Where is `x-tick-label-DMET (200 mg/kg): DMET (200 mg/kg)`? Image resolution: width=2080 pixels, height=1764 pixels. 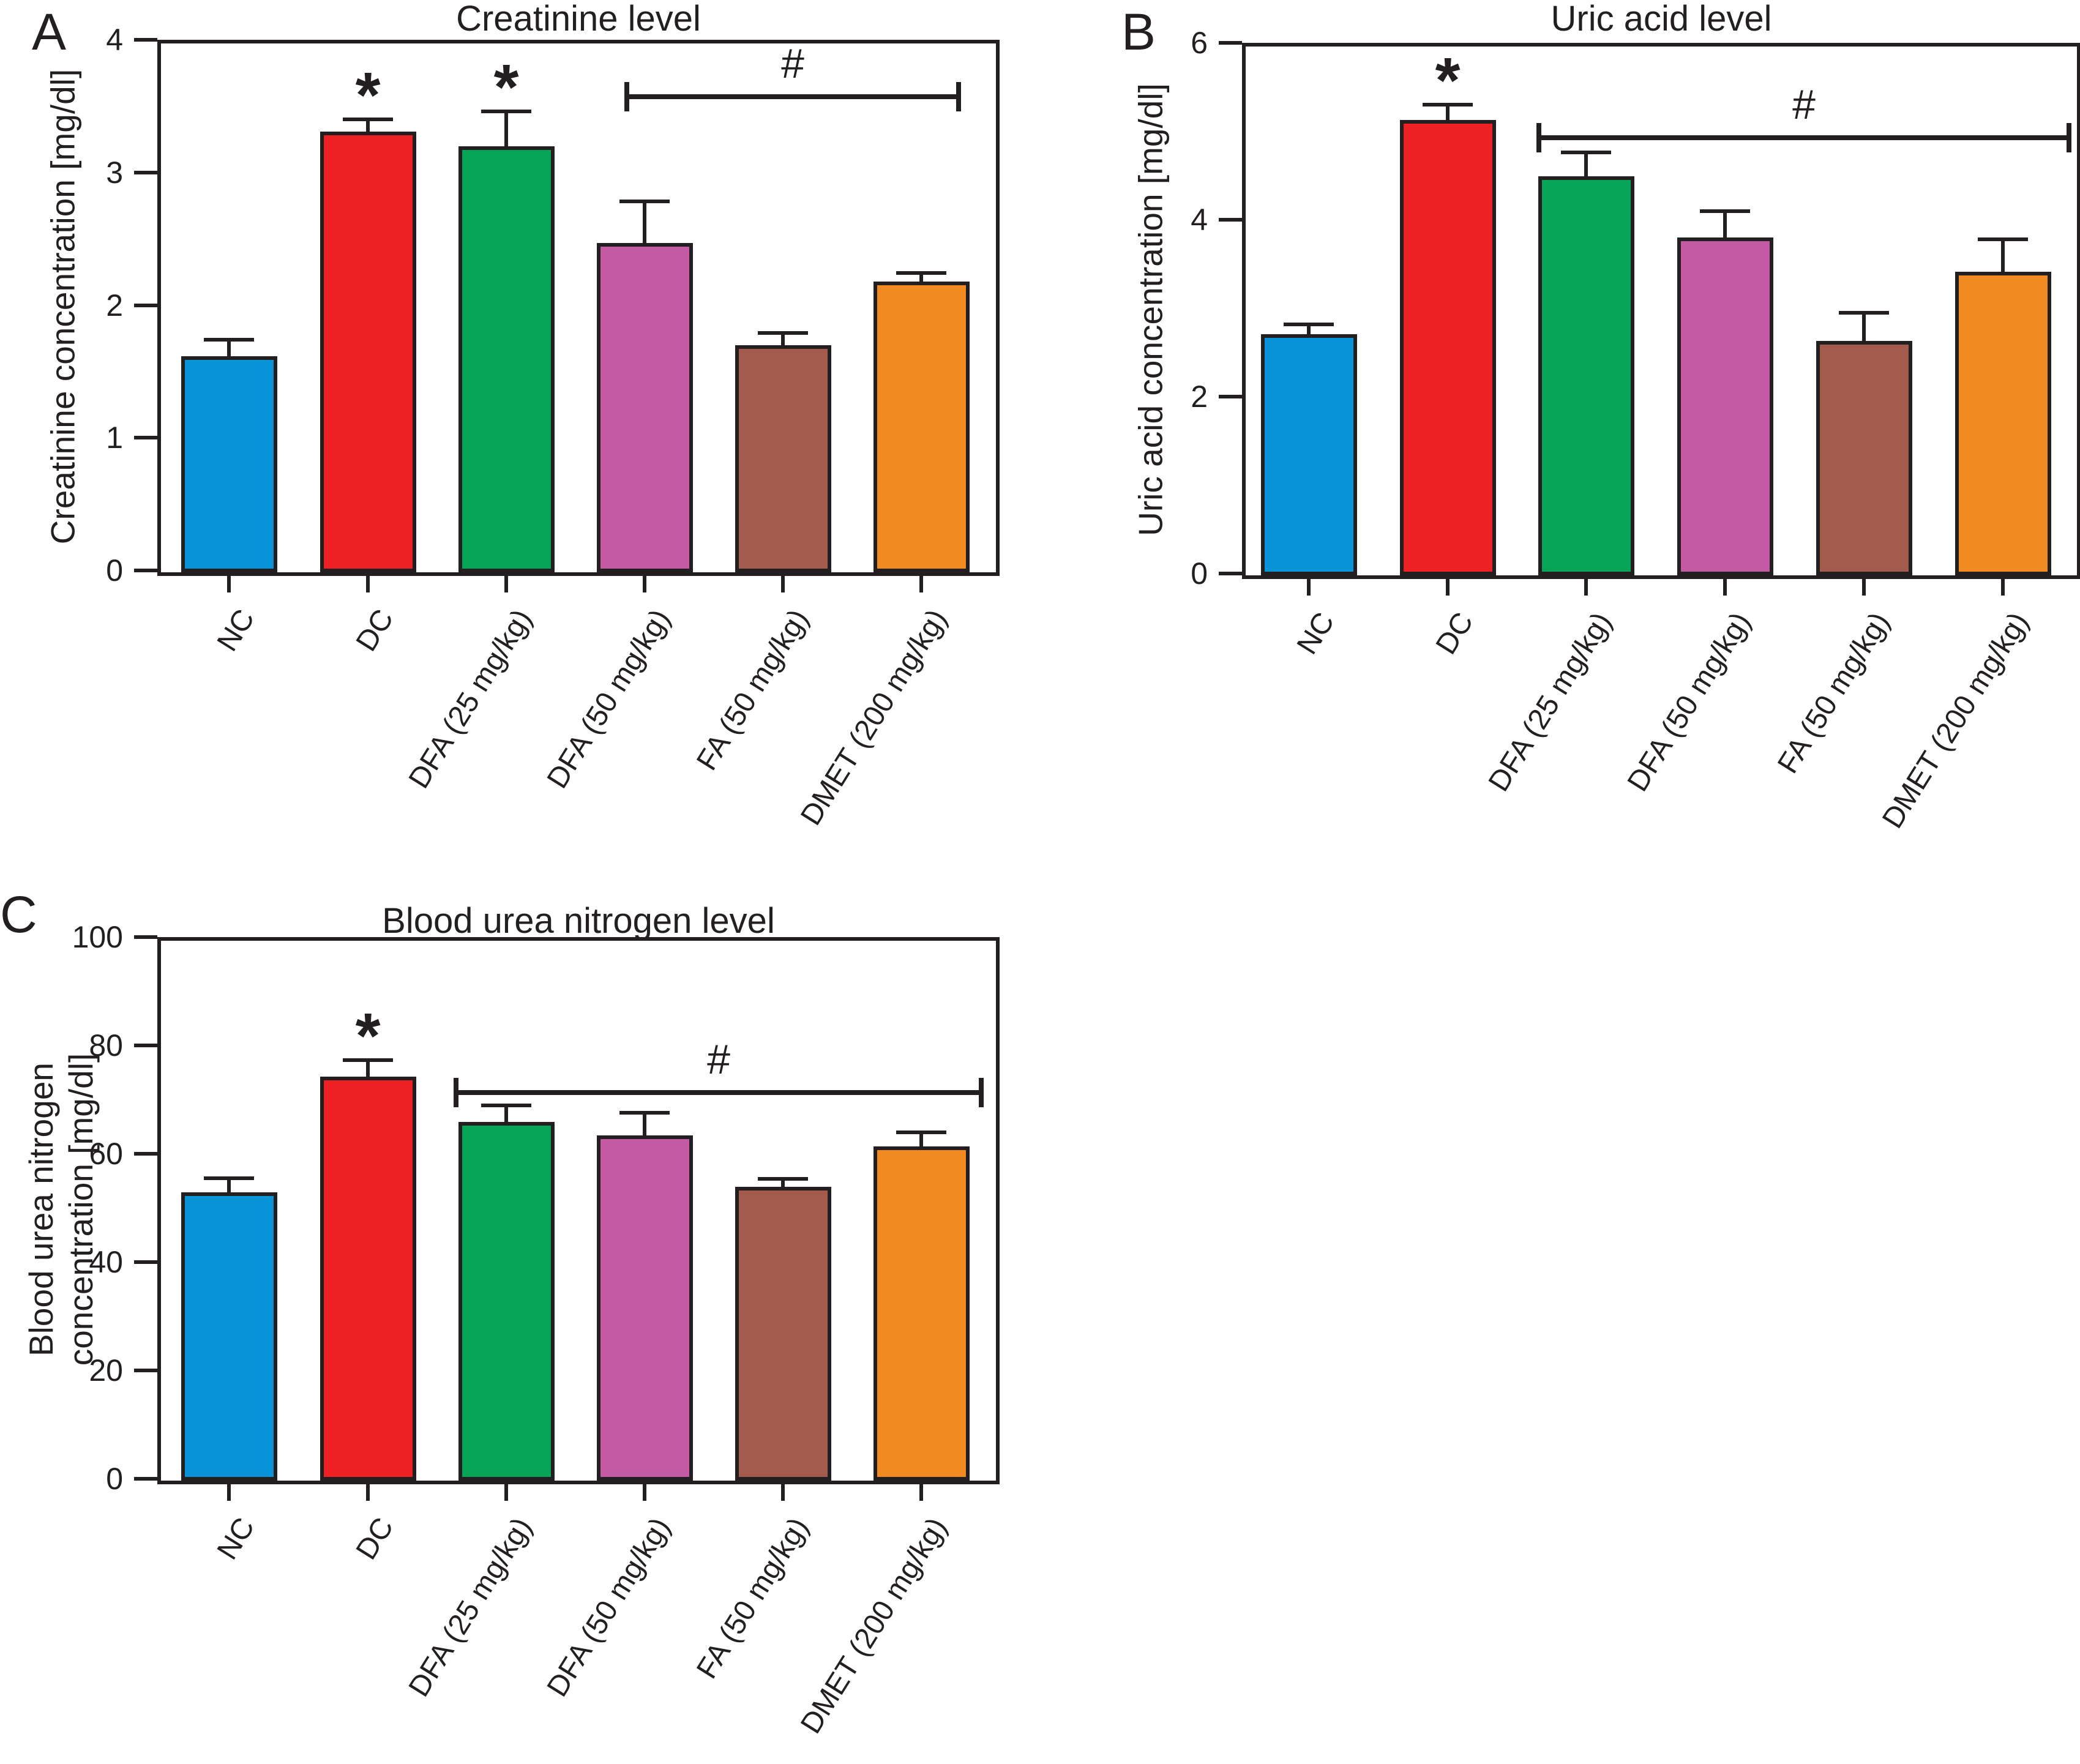 x-tick-label-DMET (200 mg/kg): DMET (200 mg/kg) is located at coordinates (874, 1626).